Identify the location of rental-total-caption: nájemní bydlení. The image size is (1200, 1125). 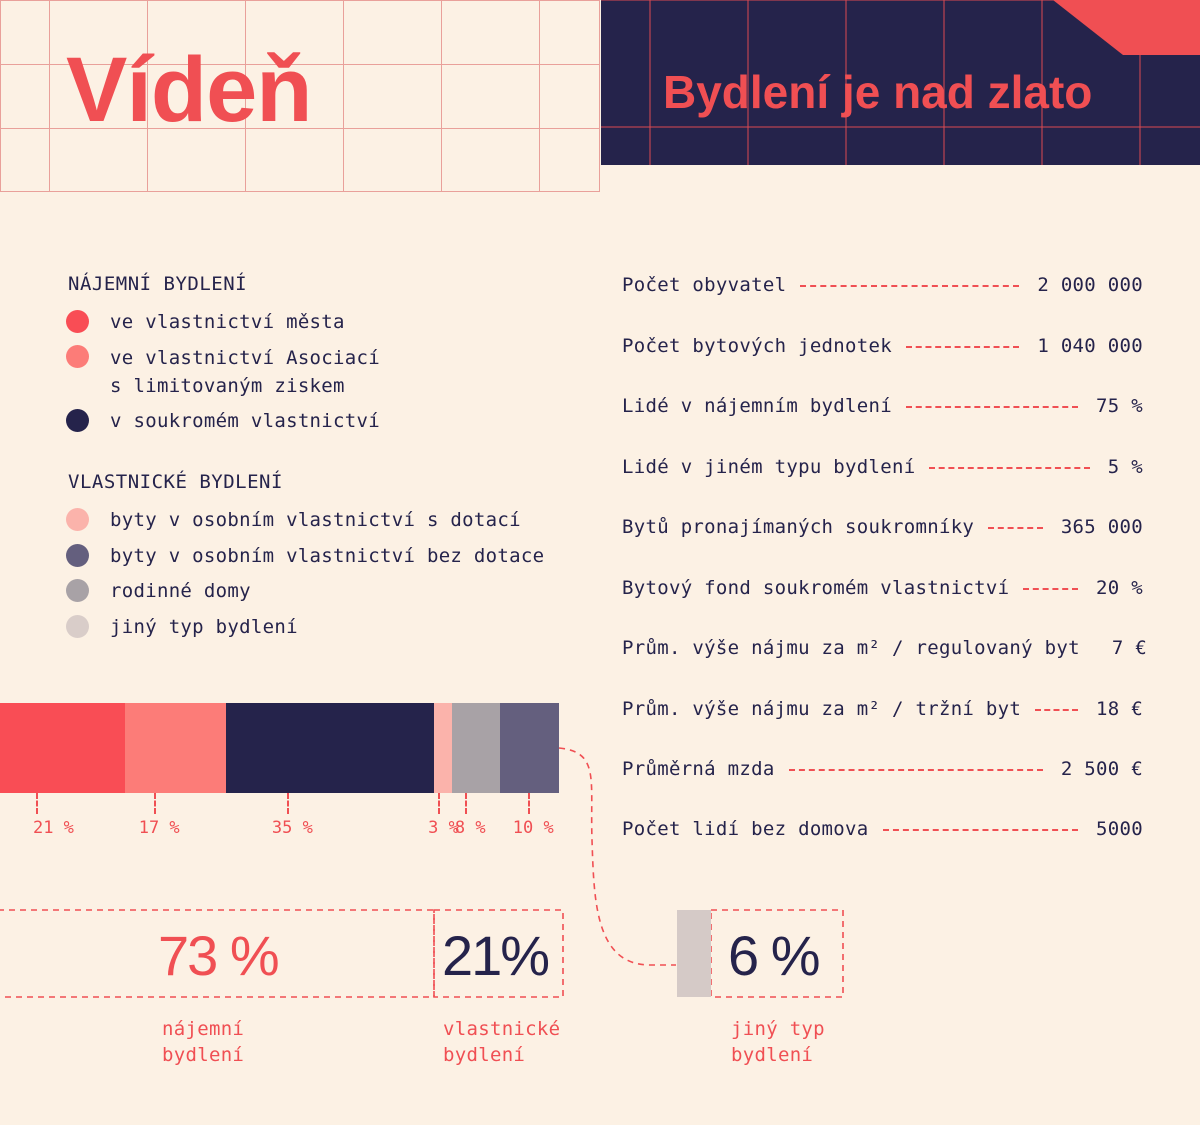
(203, 1042).